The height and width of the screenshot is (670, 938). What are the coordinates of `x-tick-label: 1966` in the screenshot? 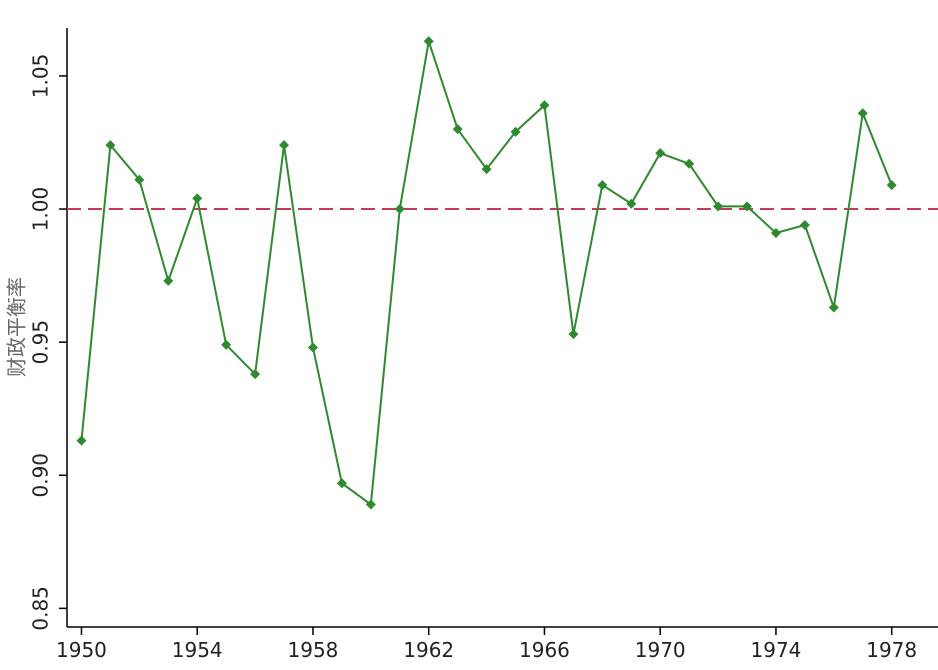 It's located at (544, 650).